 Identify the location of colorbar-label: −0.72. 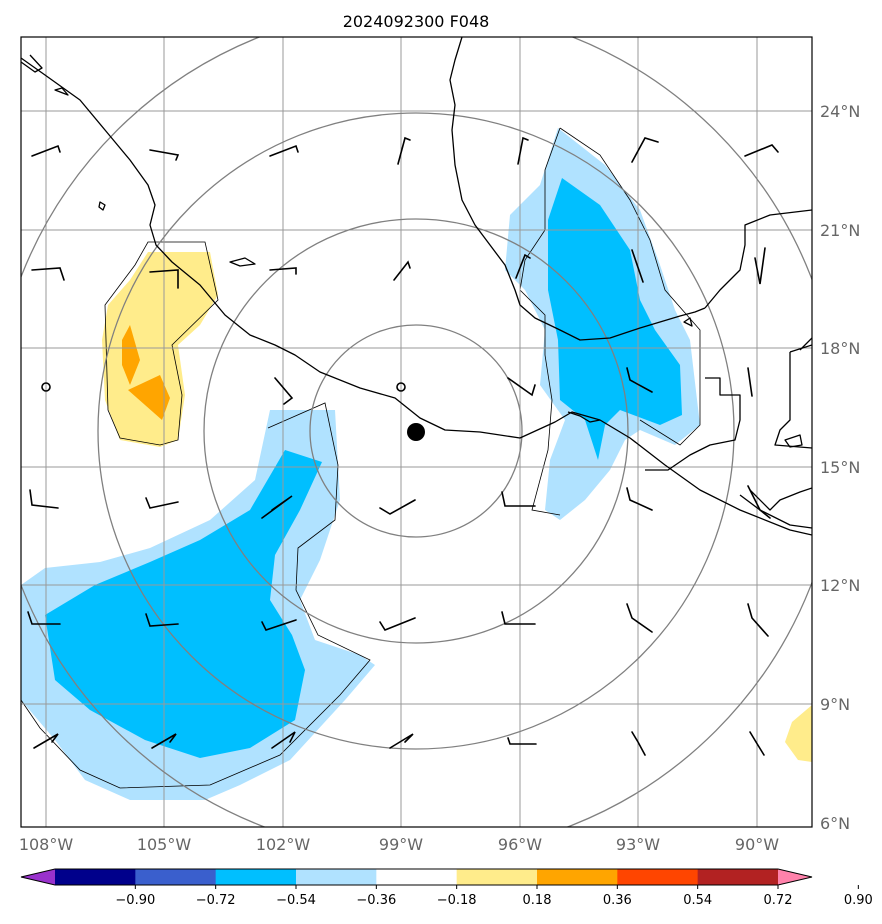
(216, 900).